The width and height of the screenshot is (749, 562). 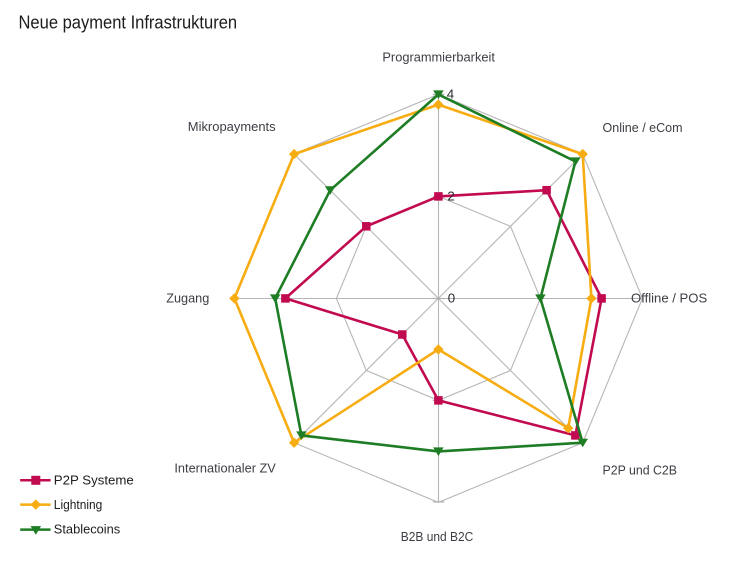 What do you see at coordinates (669, 297) in the screenshot?
I see `svg-text: Offline / POS` at bounding box center [669, 297].